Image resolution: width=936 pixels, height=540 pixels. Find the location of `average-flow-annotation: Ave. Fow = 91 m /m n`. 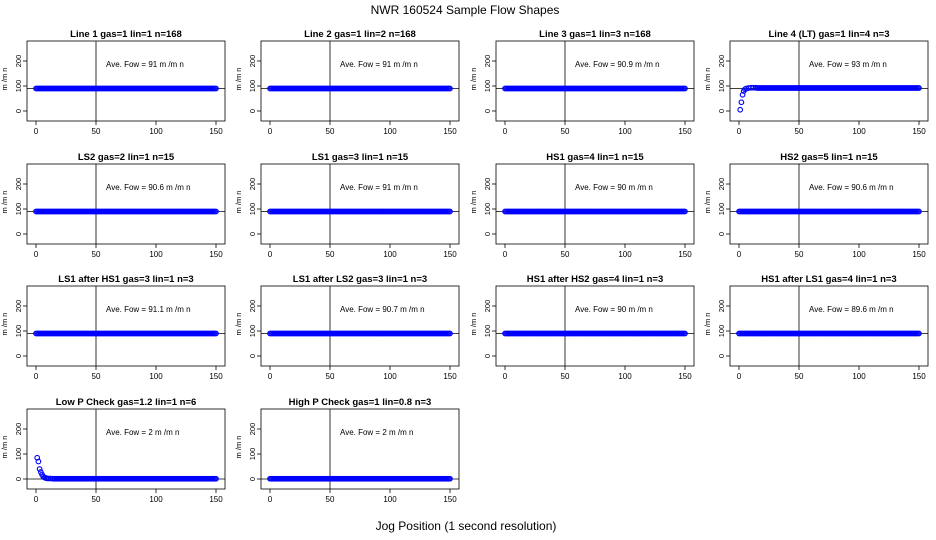

average-flow-annotation: Ave. Fow = 91 m /m n is located at coordinates (379, 64).